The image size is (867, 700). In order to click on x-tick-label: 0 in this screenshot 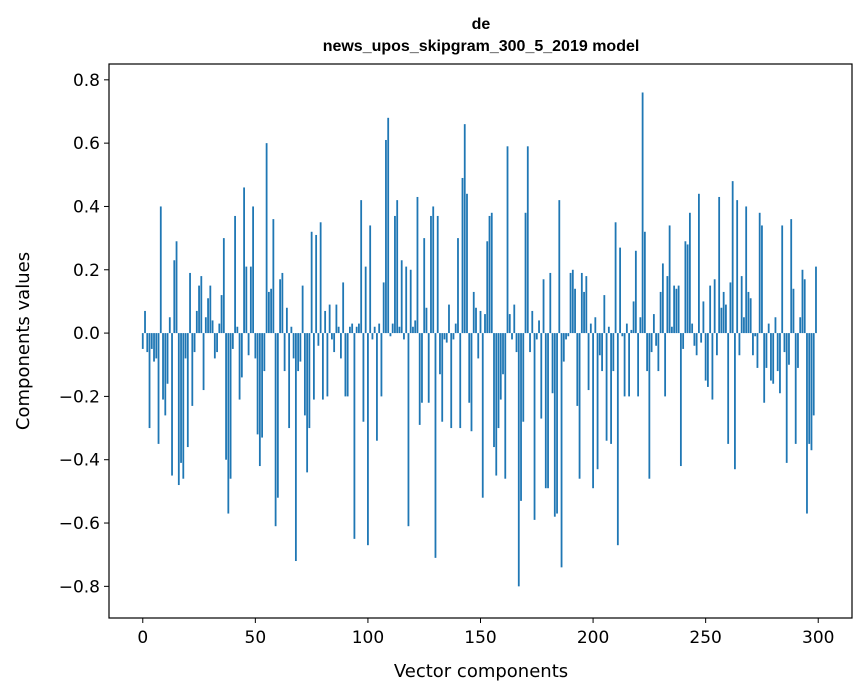, I will do `click(142, 638)`.